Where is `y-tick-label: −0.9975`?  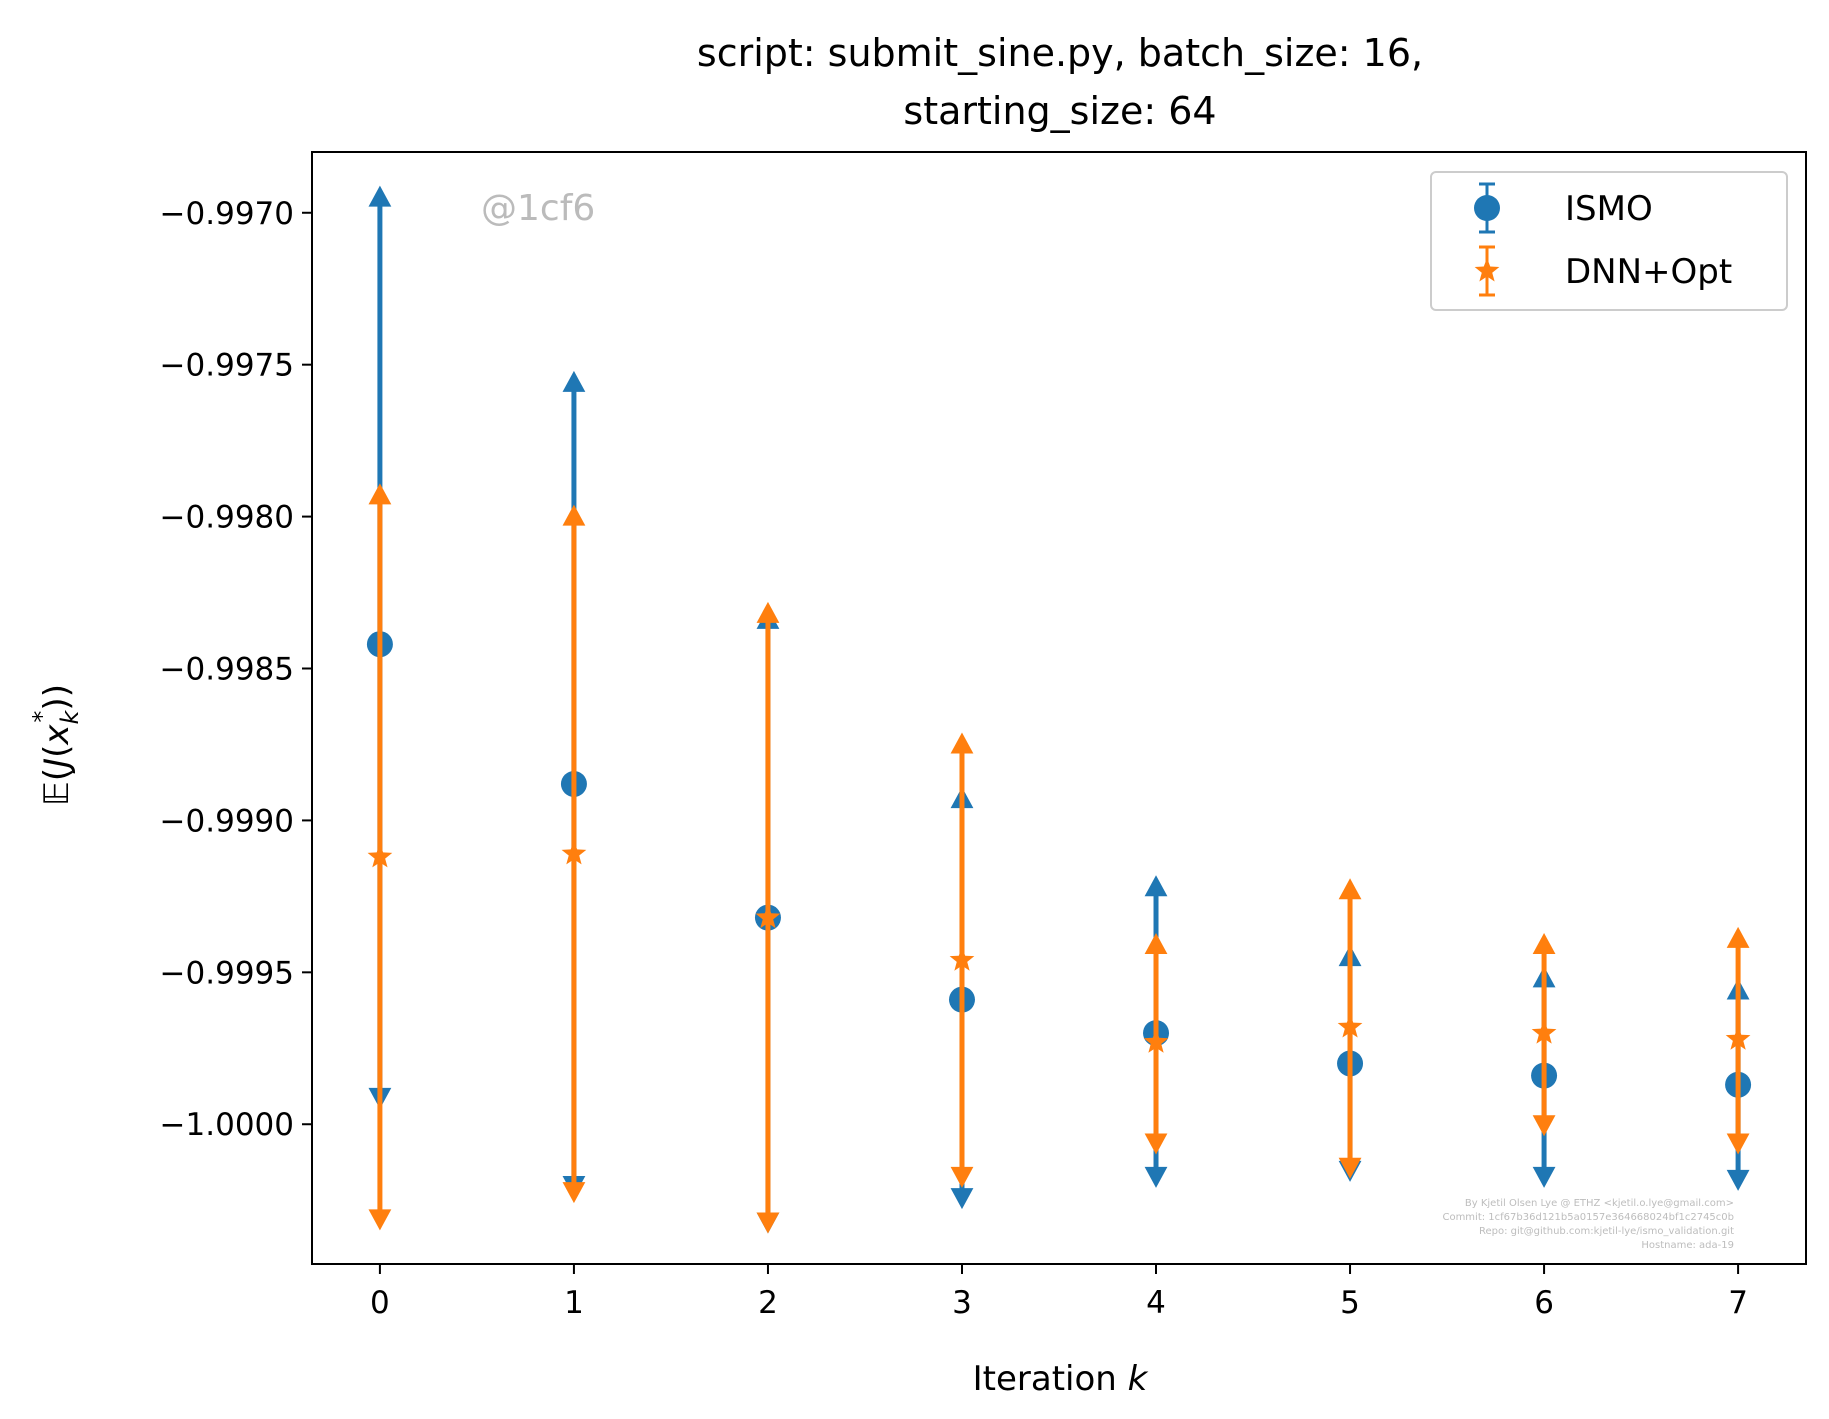
y-tick-label: −0.9975 is located at coordinates (227, 366).